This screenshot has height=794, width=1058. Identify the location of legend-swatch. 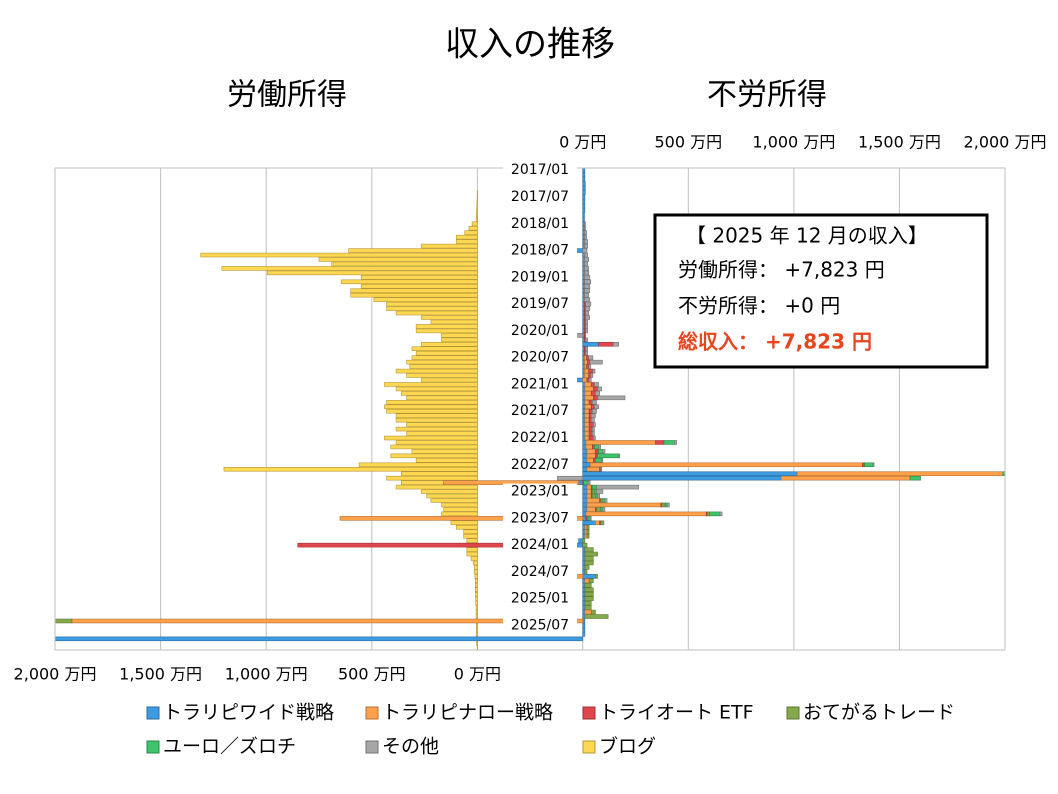
(372, 747).